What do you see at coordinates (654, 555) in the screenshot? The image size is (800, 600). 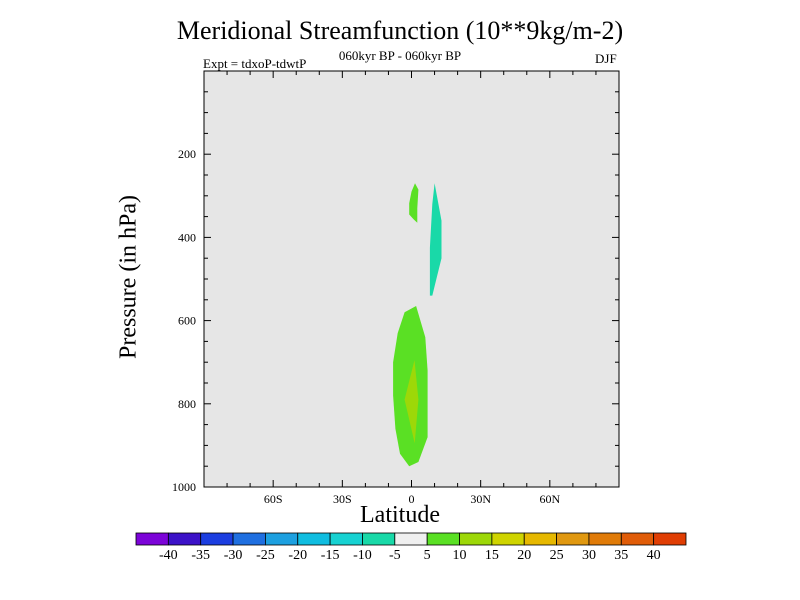 I see `colorbar-label: 40` at bounding box center [654, 555].